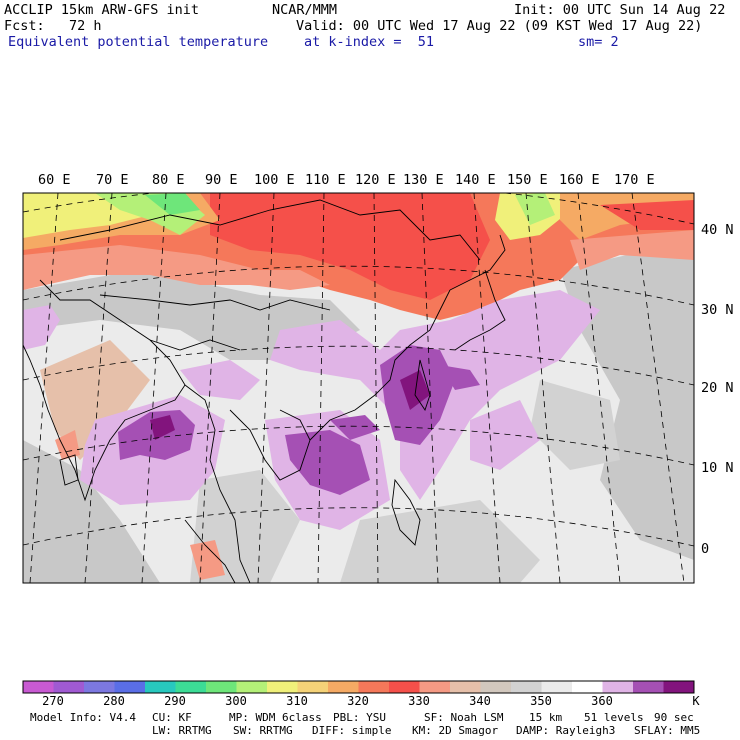 The width and height of the screenshot is (740, 740). I want to click on smoothing: sm= 2, so click(598, 42).